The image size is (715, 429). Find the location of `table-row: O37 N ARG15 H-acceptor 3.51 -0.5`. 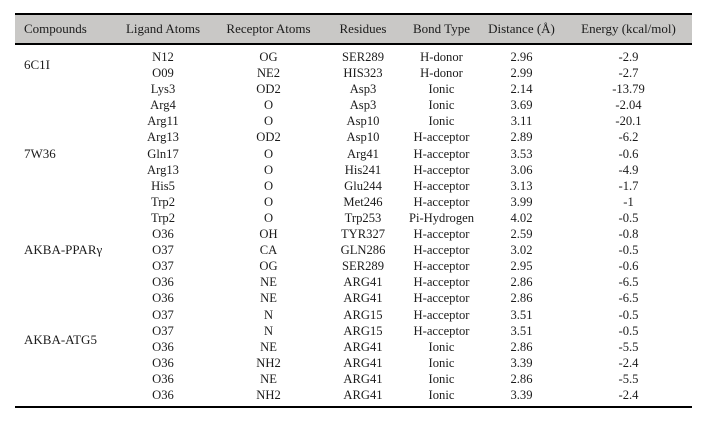

table-row: O37 N ARG15 H-acceptor 3.51 -0.5 is located at coordinates (353, 331).